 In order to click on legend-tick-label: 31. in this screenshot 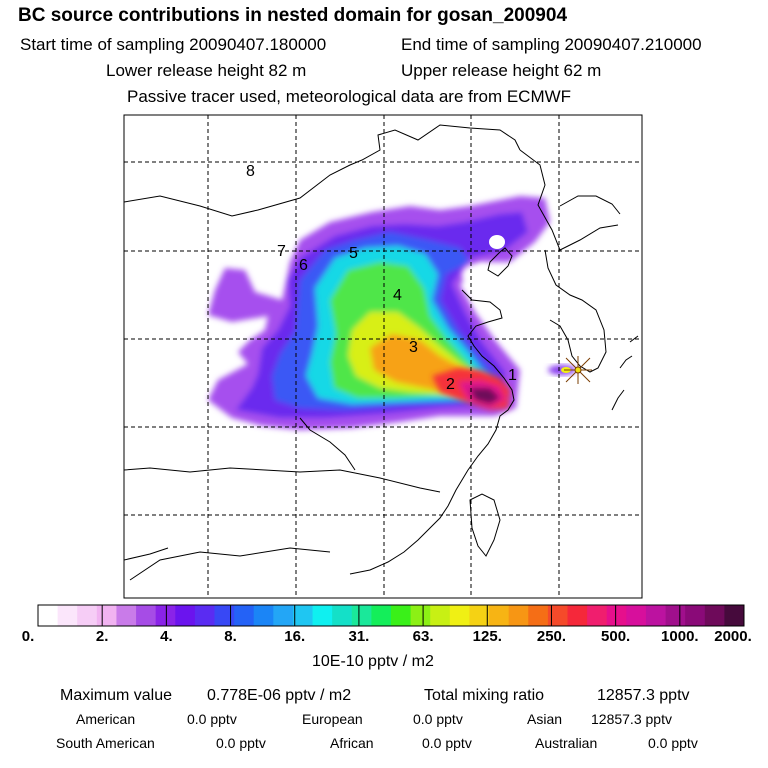, I will do `click(359, 636)`.